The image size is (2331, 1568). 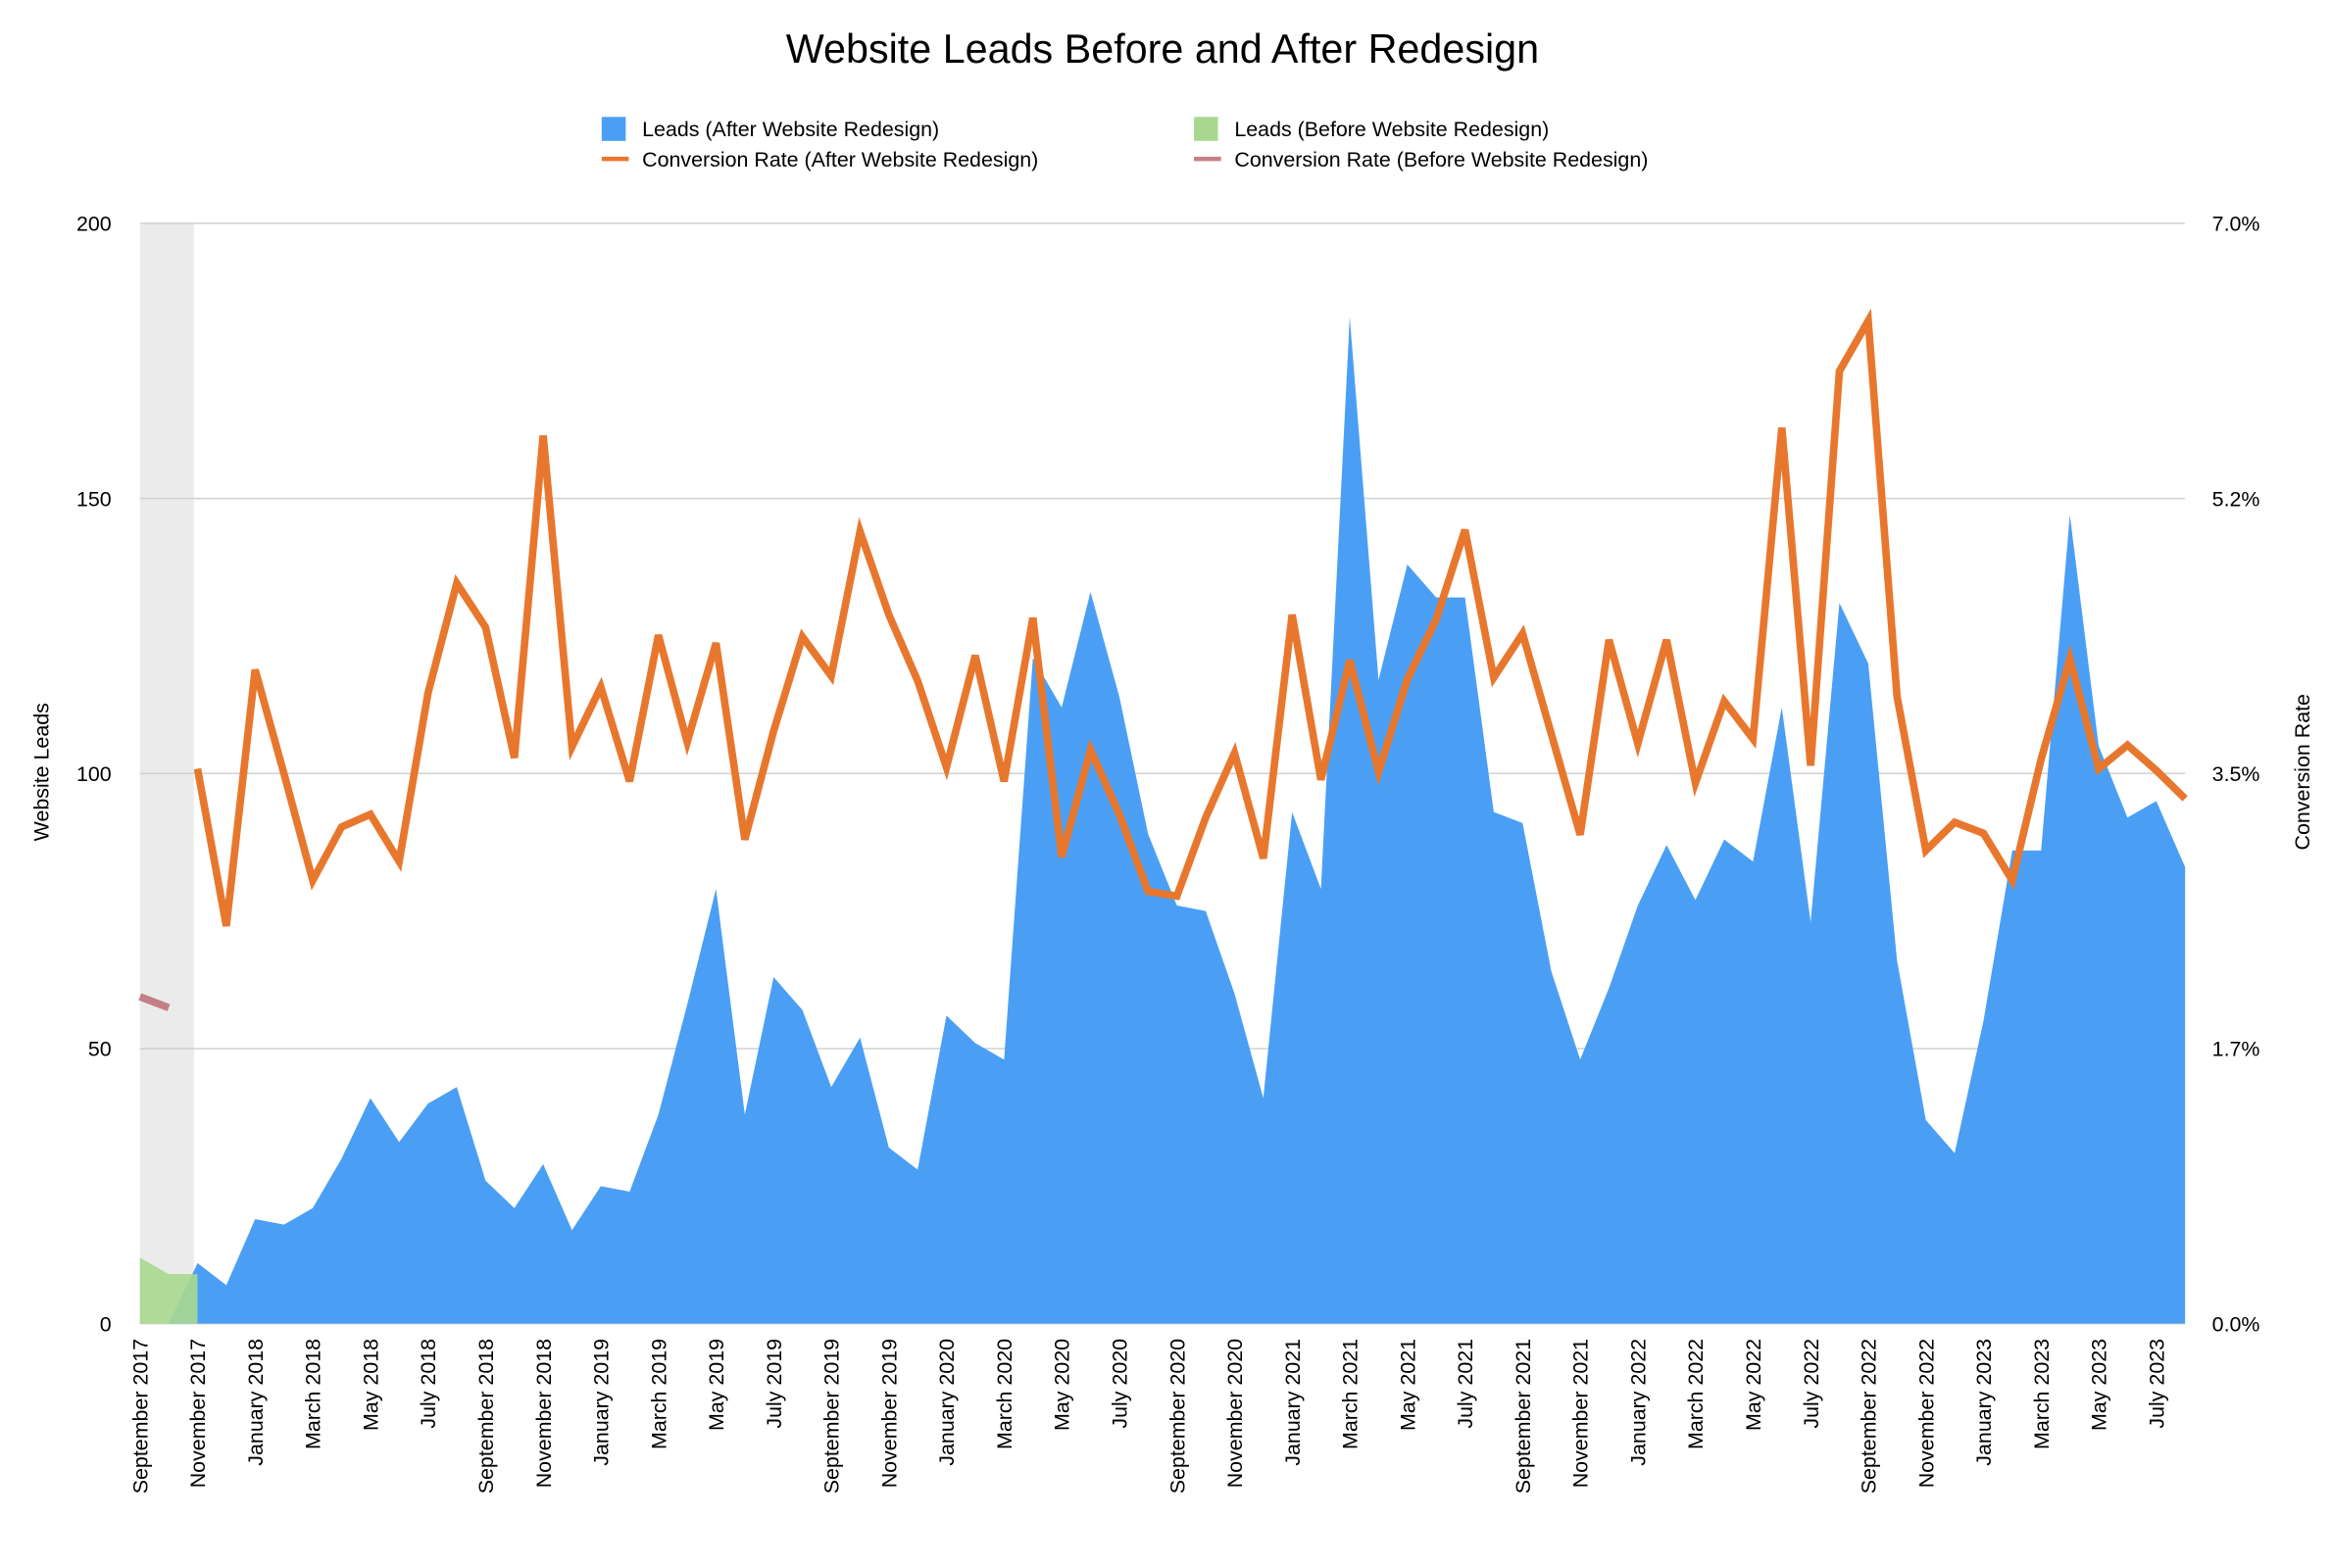 I want to click on area, so click(x=168, y=1290).